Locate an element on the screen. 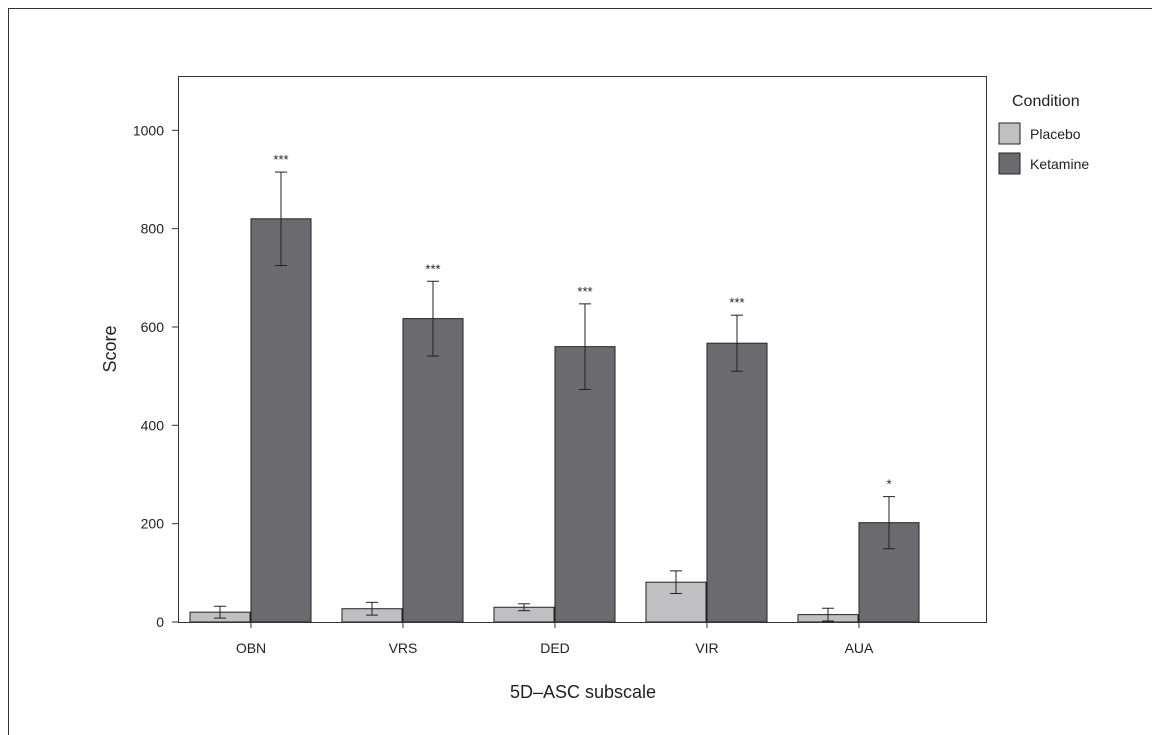 This screenshot has height=735, width=1152. x-tick-label-ded: DED is located at coordinates (555, 648).